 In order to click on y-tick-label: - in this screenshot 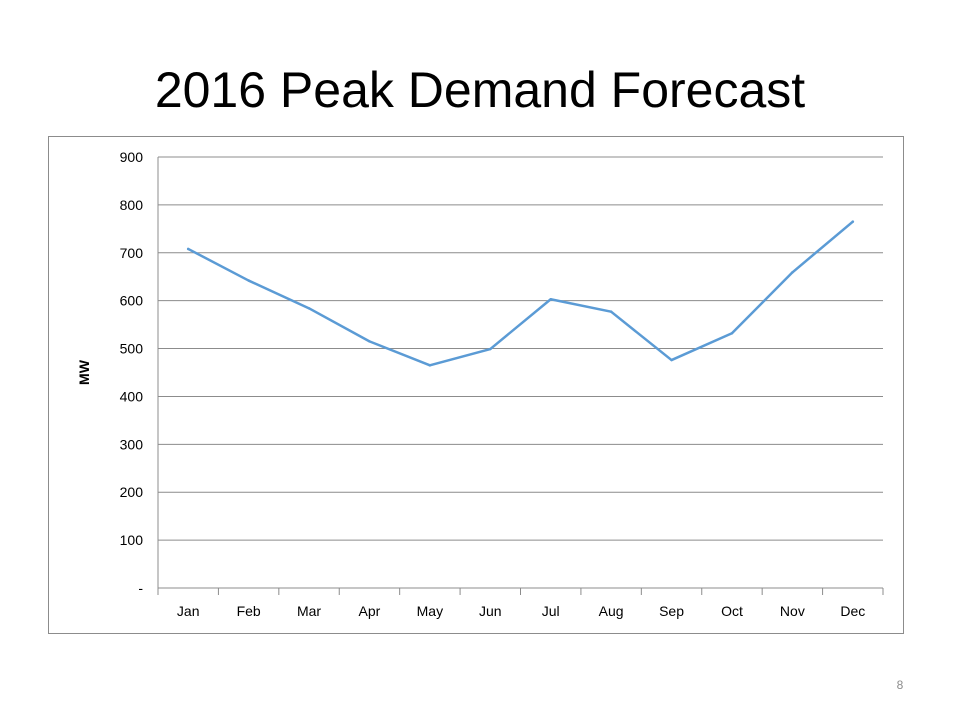, I will do `click(140, 588)`.